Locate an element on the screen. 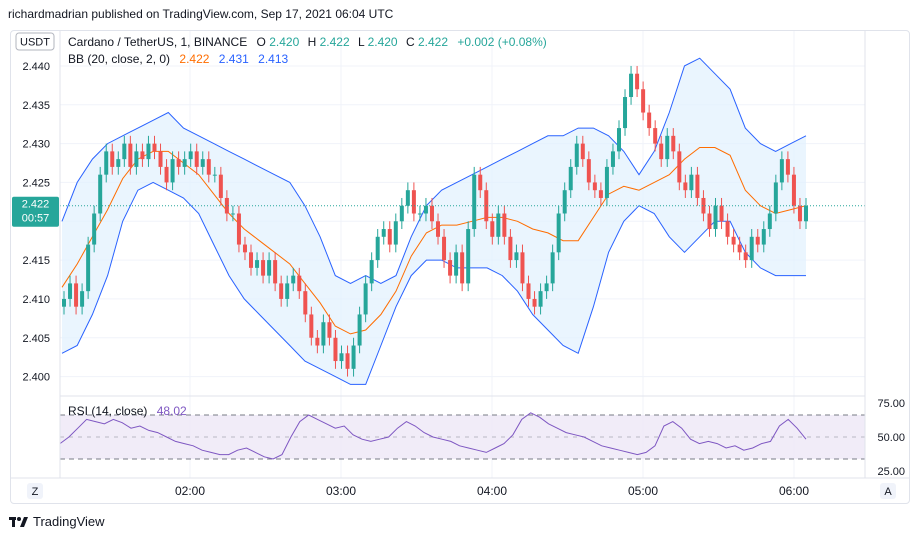 Image resolution: width=924 pixels, height=541 pixels. time-tick-label: 04:00 is located at coordinates (492, 491).